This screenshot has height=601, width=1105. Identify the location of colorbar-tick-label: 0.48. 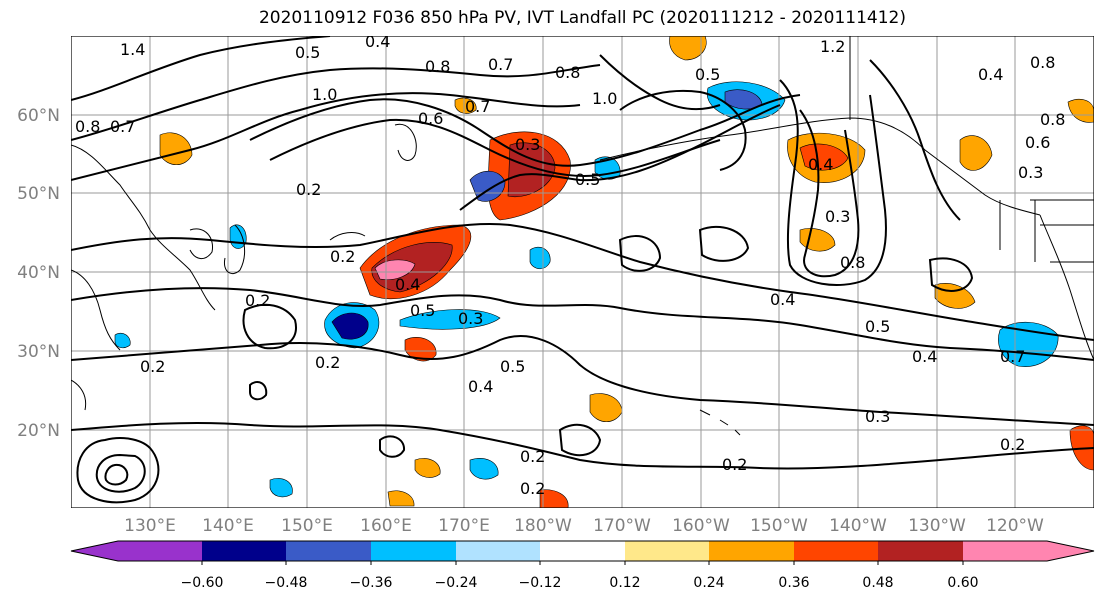
(877, 583).